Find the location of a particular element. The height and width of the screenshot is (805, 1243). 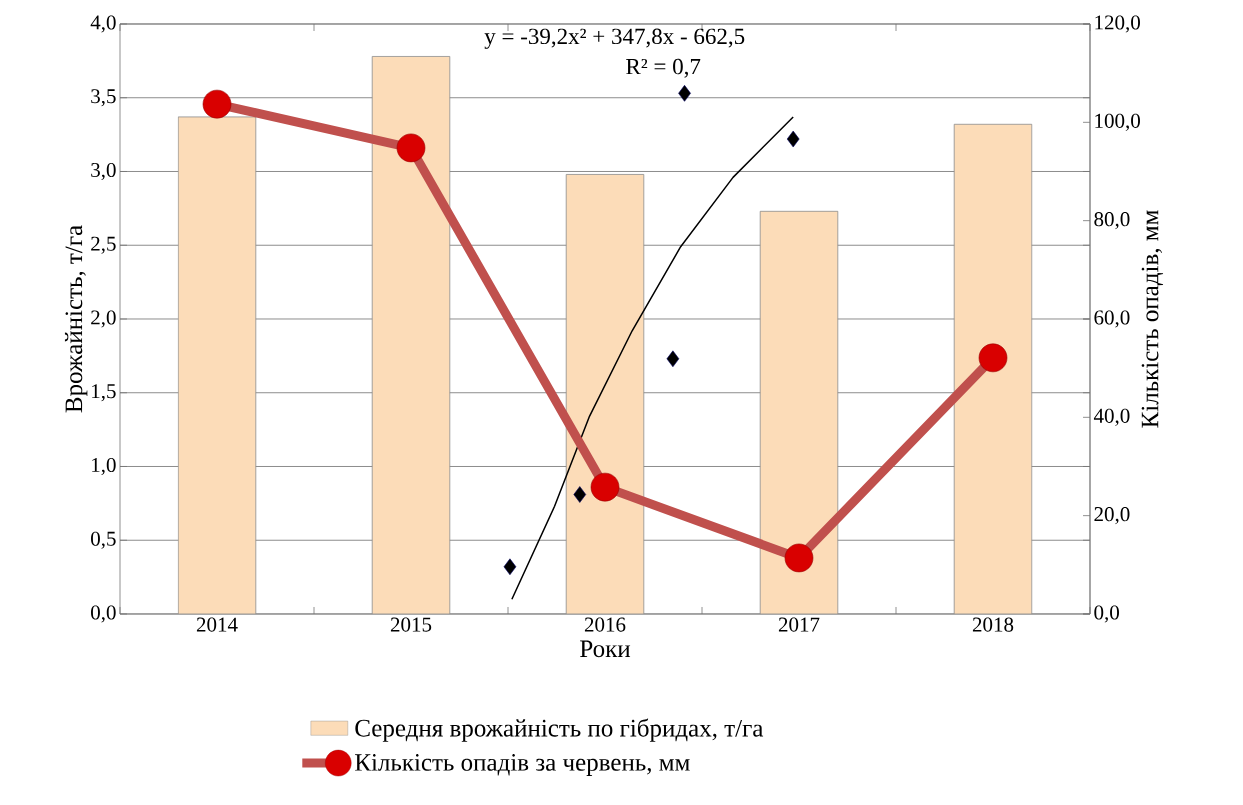

y2-tick-label: 120,0 is located at coordinates (1117, 24).